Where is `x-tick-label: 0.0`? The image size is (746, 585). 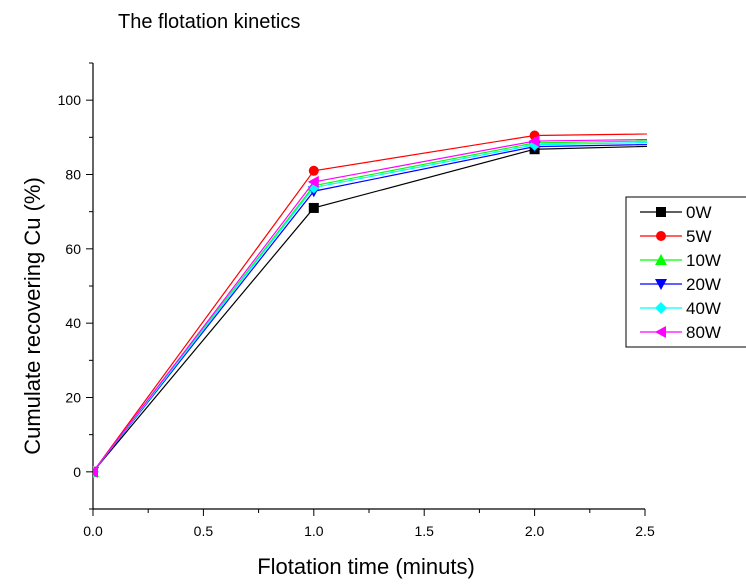 x-tick-label: 0.0 is located at coordinates (93, 531).